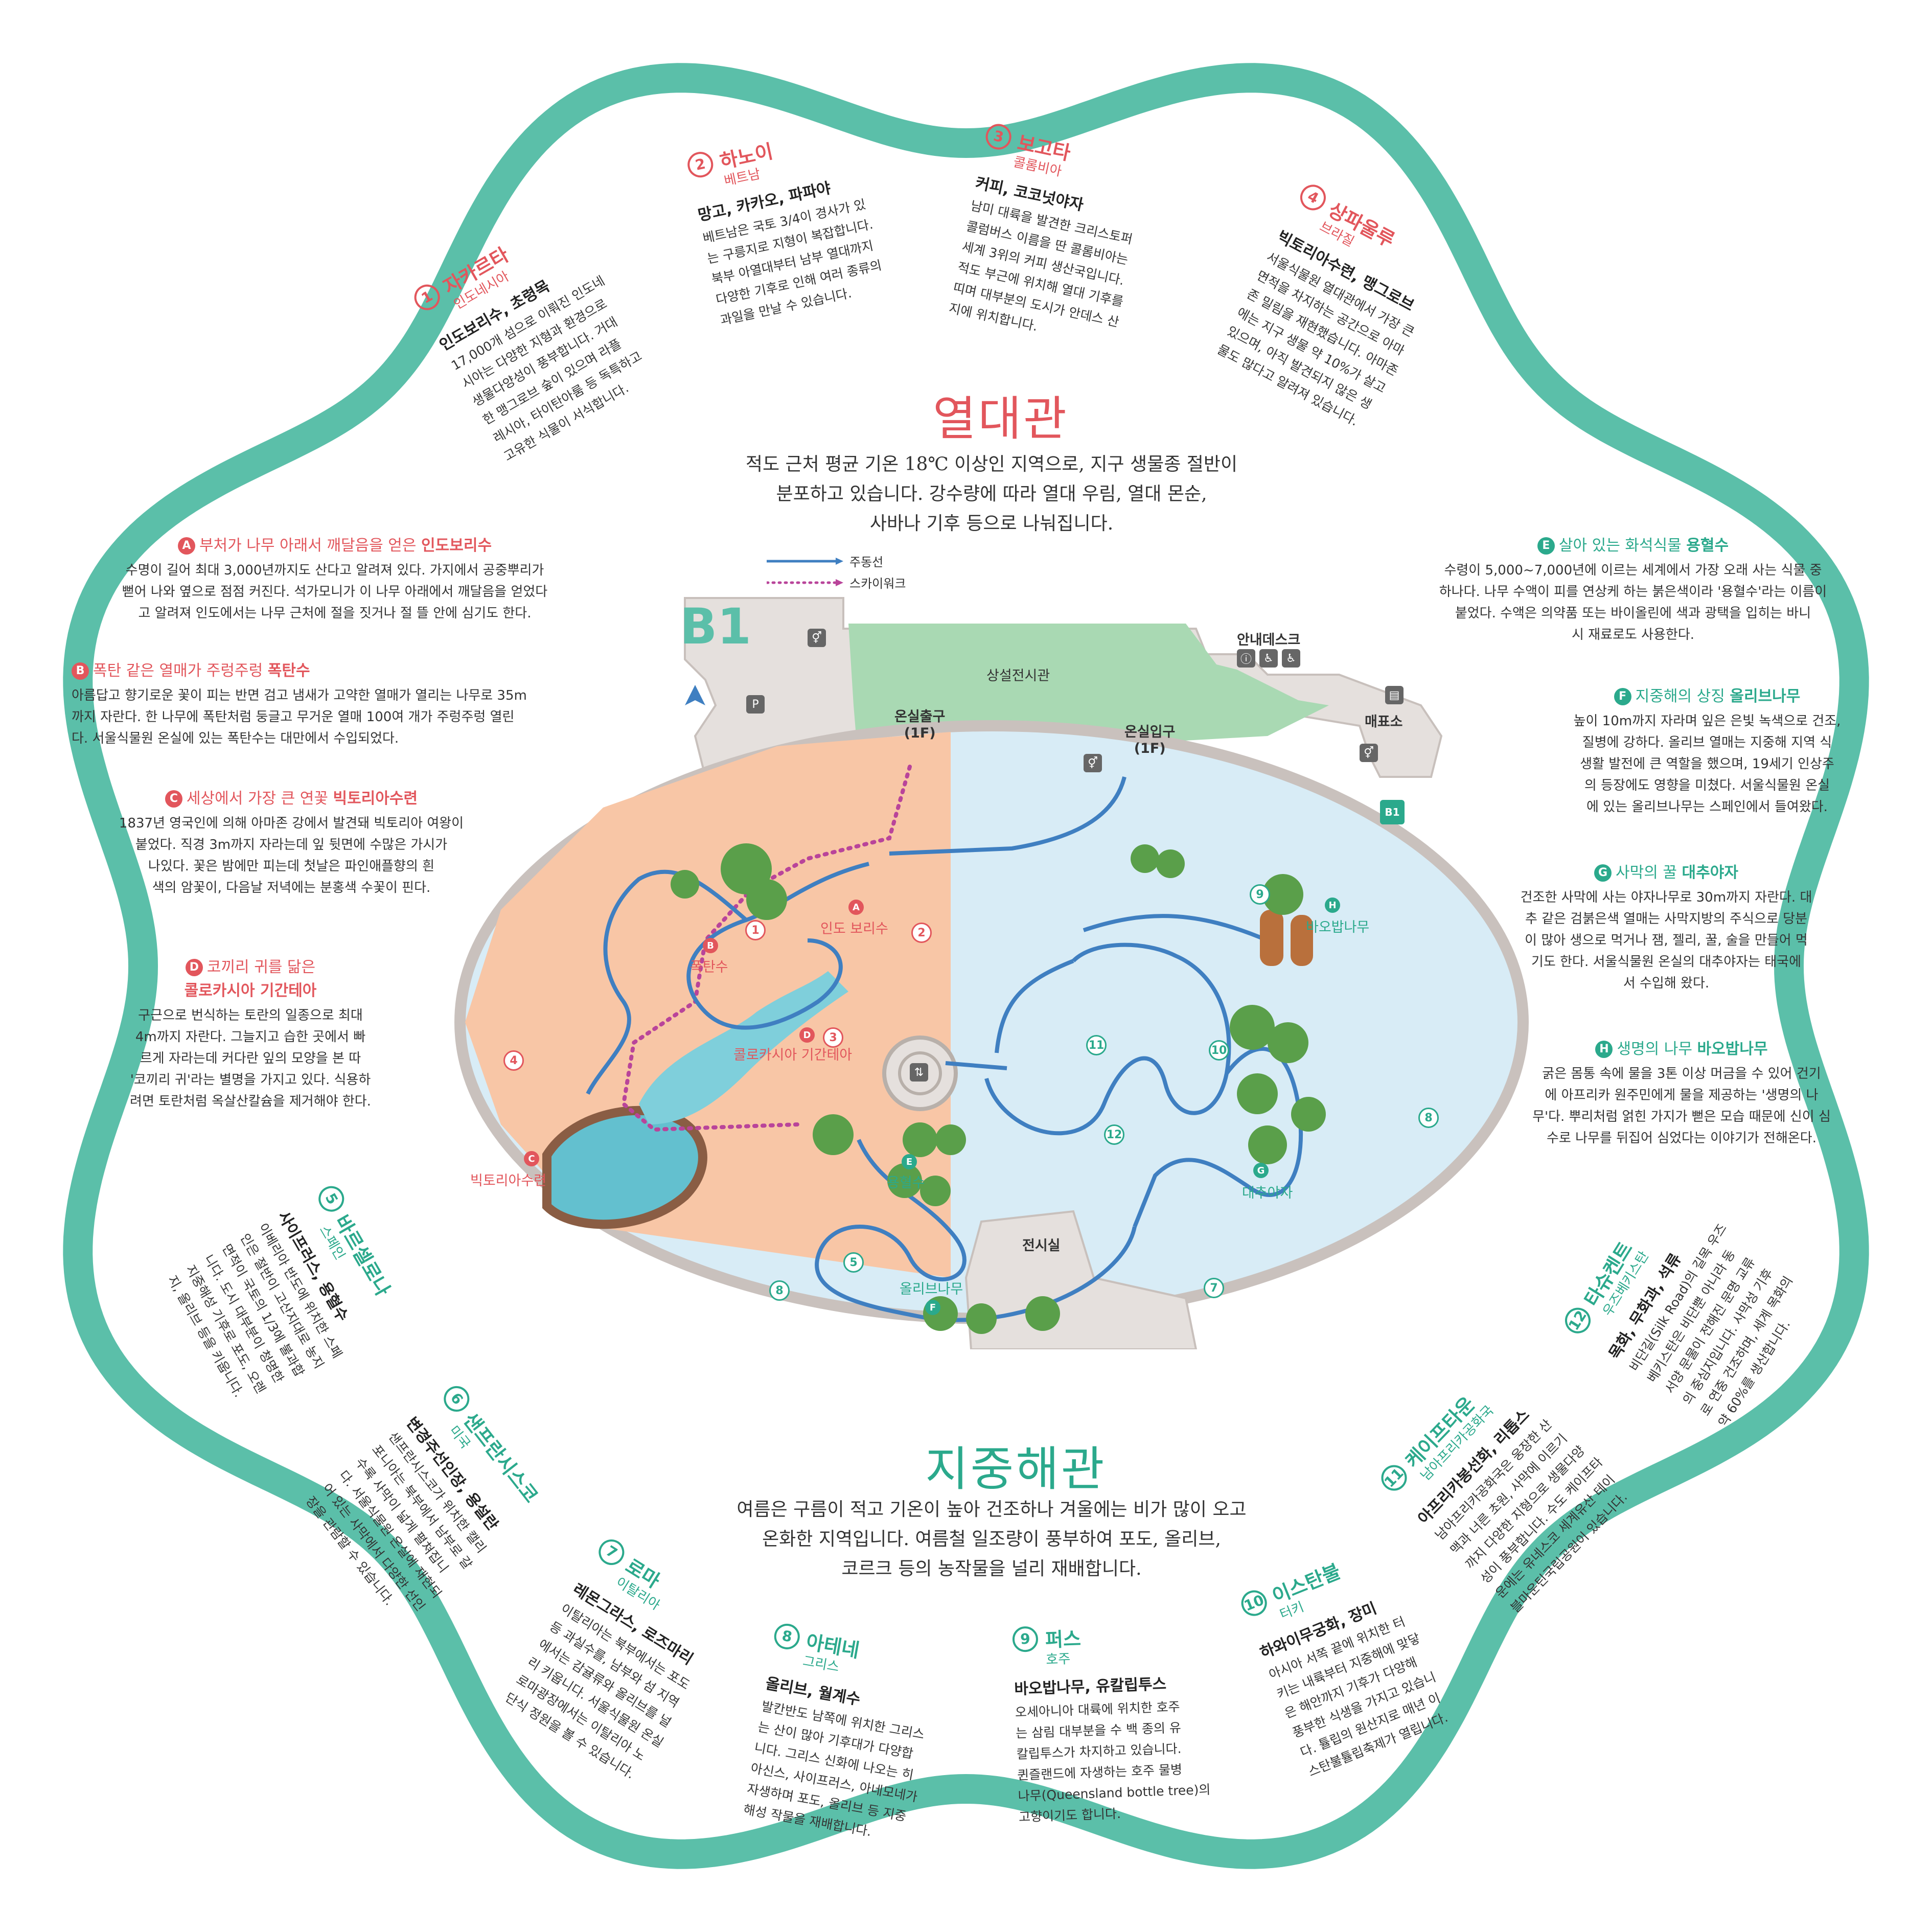  I want to click on label-ticket: 매표소, so click(1384, 722).